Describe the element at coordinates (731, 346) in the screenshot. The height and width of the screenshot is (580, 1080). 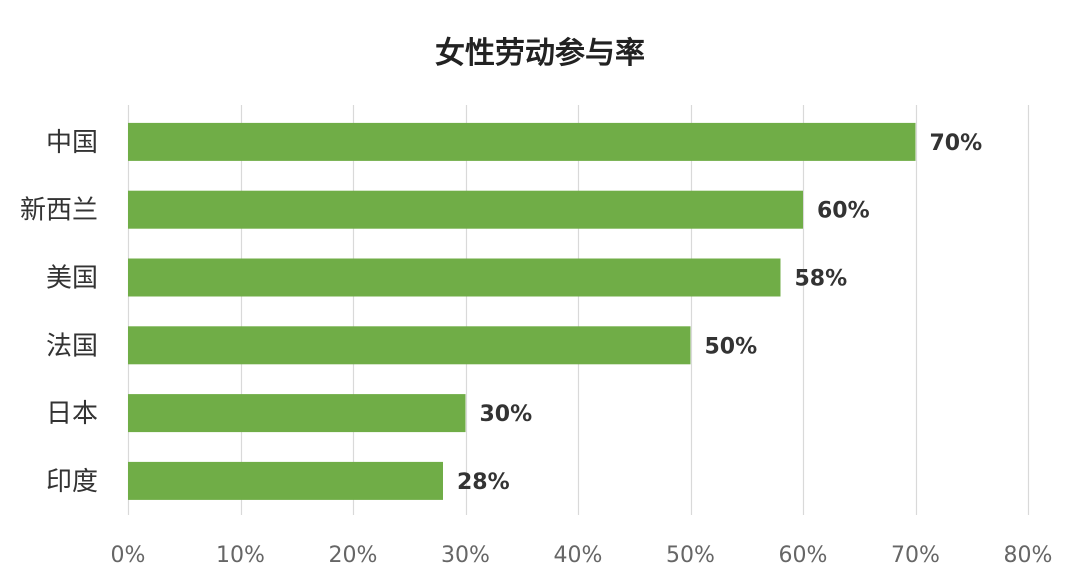
I see `data-label: 50%` at that location.